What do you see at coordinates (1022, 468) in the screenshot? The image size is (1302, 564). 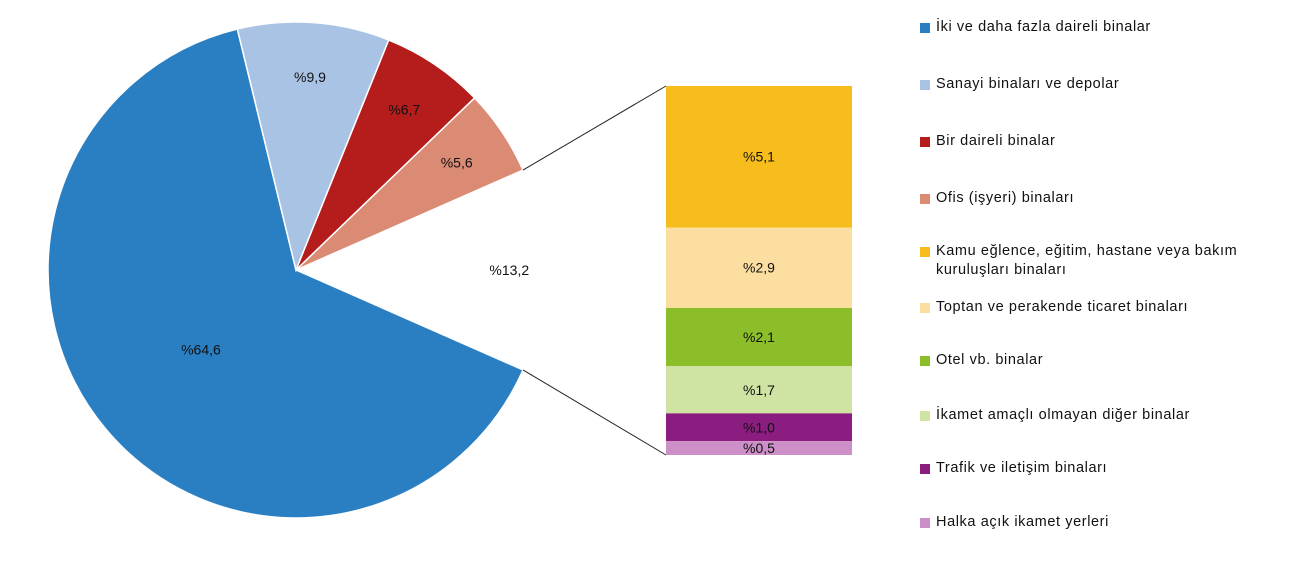 I see `legend-label: Trafik ve iletişim binaları` at bounding box center [1022, 468].